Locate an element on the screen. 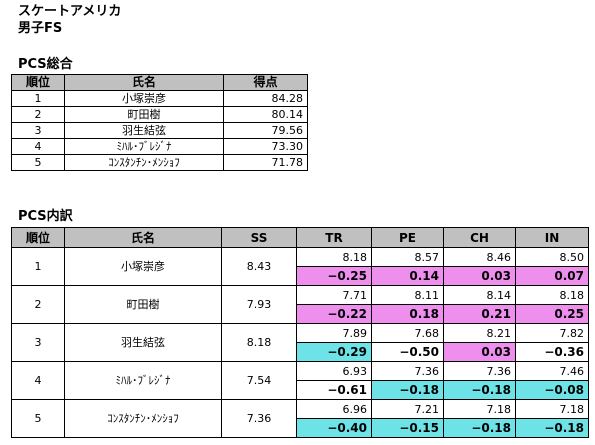  tr-value-cell: 7.71 is located at coordinates (334, 295).